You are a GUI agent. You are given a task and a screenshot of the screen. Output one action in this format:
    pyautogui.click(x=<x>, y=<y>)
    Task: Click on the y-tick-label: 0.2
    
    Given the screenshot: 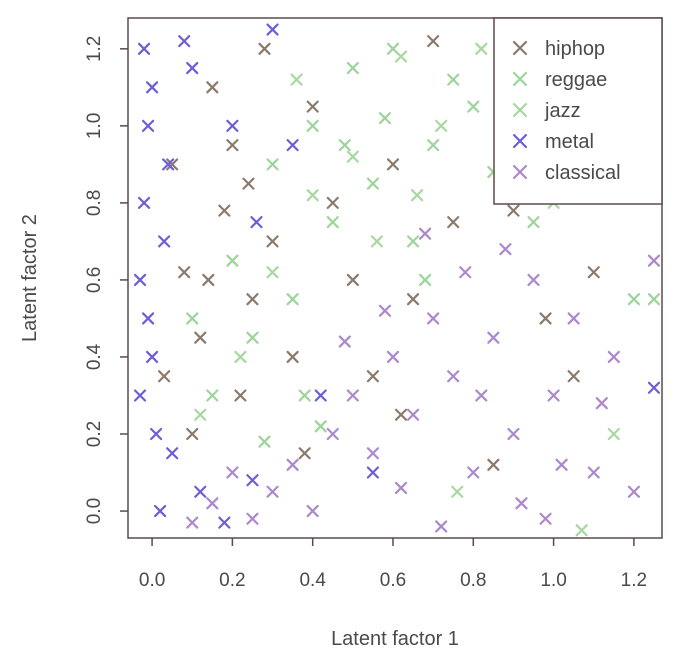 What is the action you would take?
    pyautogui.click(x=94, y=434)
    